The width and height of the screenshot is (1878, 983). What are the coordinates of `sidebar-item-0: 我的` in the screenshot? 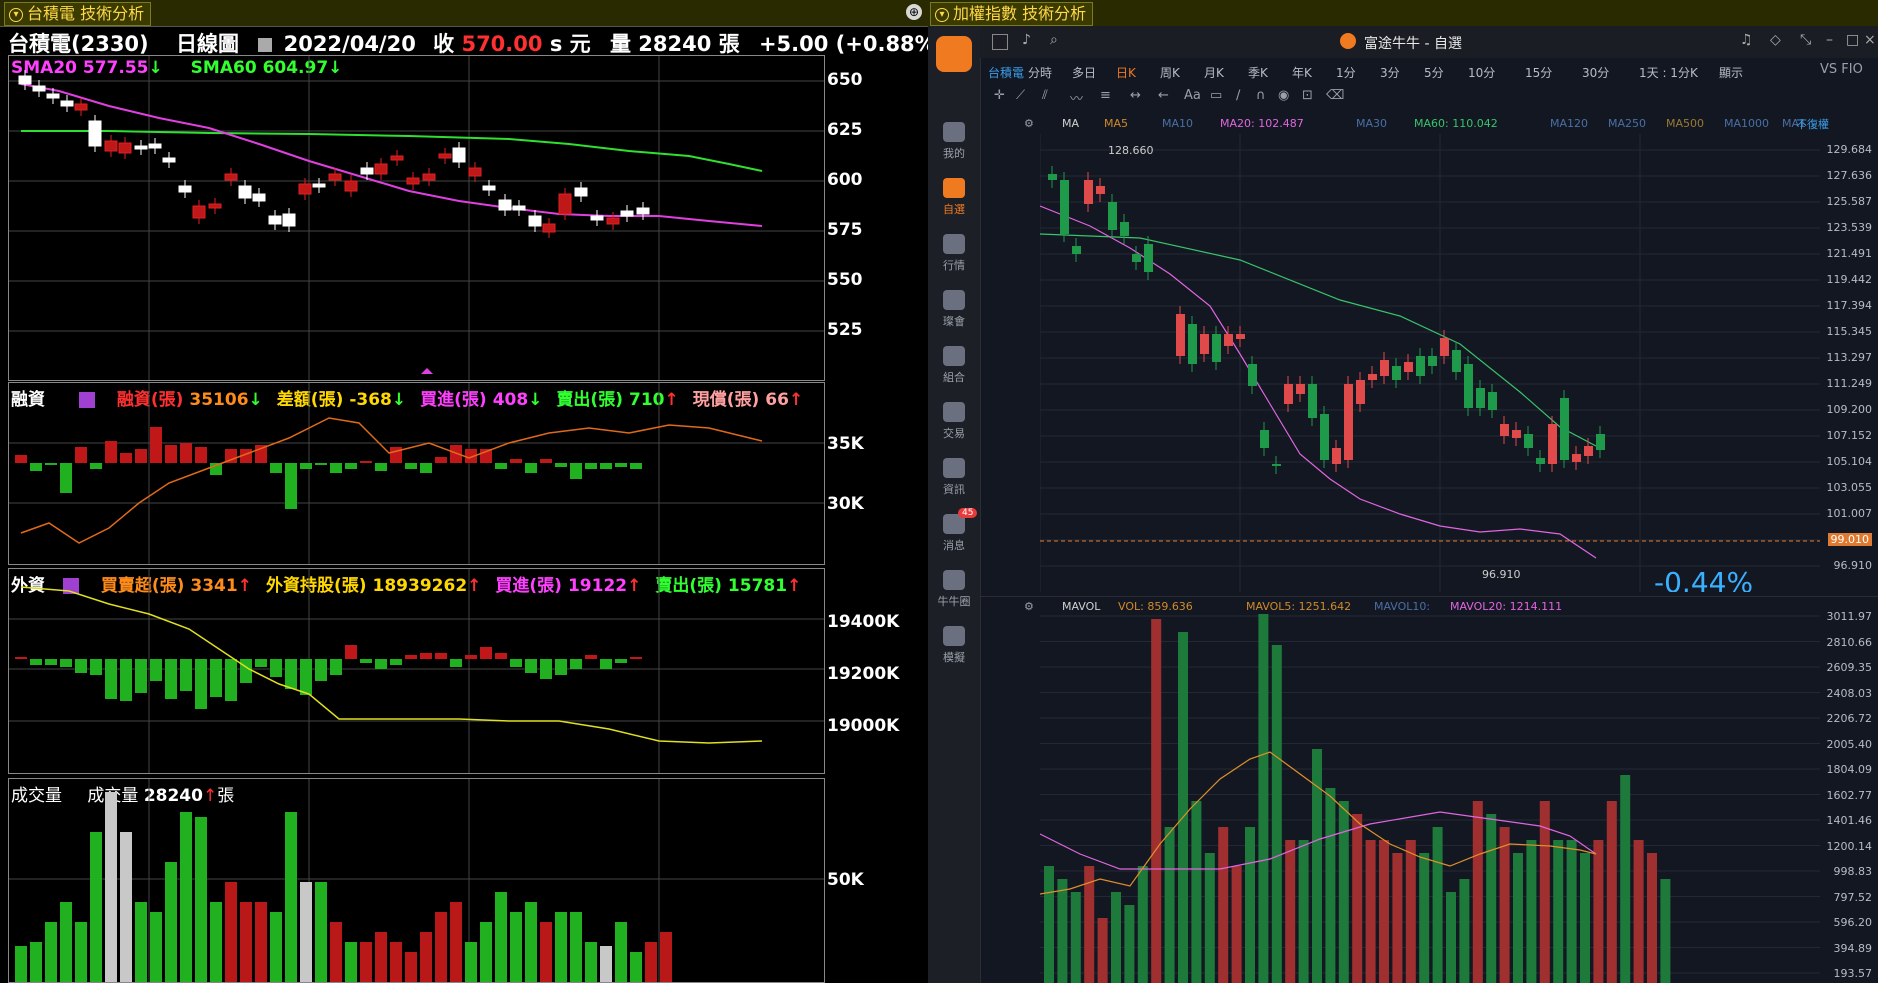 It's located at (954, 141).